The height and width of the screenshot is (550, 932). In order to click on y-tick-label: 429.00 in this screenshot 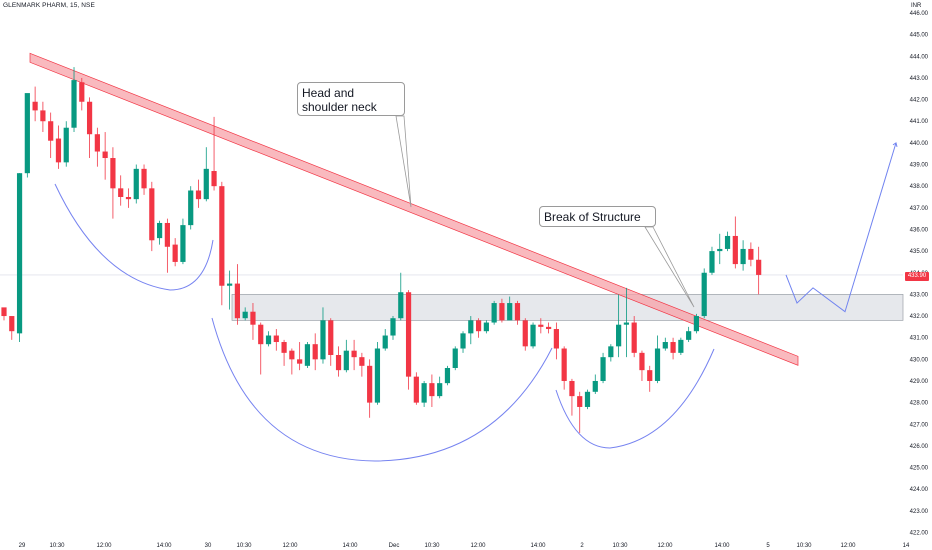, I will do `click(919, 382)`.